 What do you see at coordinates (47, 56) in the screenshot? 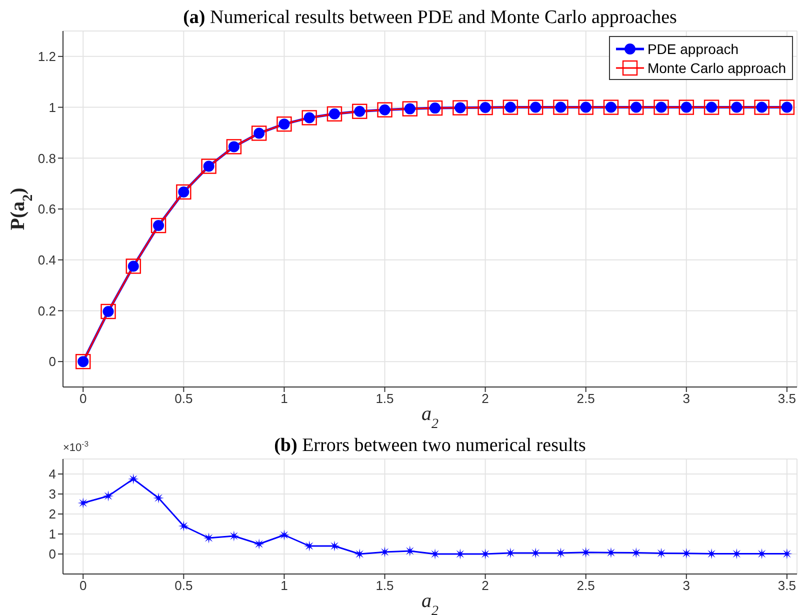
I see `y-tick-label: 1.2` at bounding box center [47, 56].